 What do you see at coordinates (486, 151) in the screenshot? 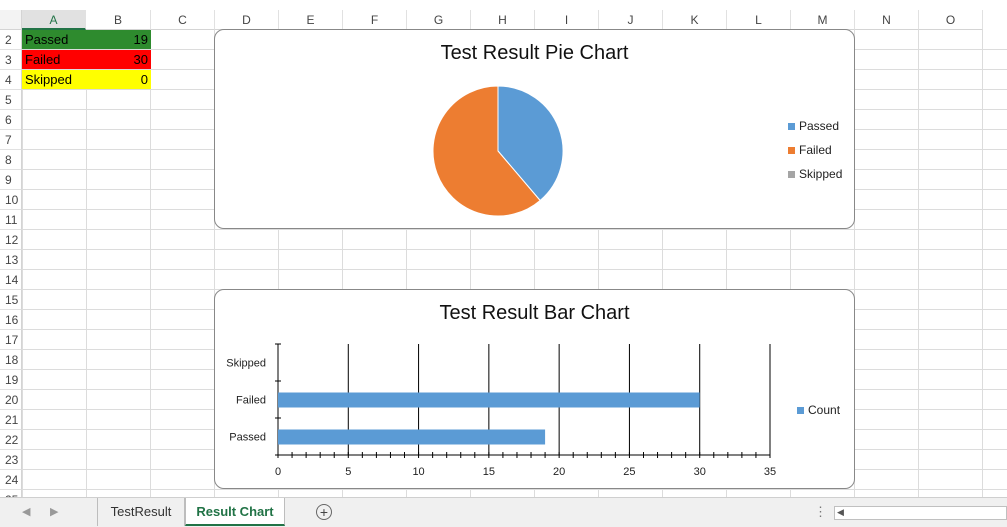
I see `pie-slice-failed` at bounding box center [486, 151].